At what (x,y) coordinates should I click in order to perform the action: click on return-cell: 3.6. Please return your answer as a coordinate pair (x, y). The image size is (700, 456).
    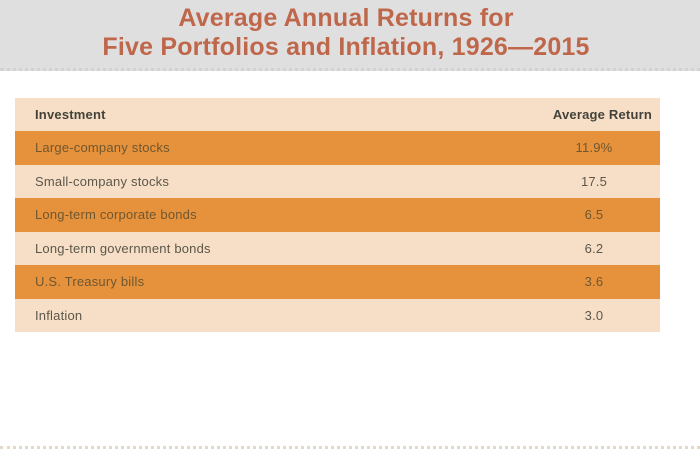
    Looking at the image, I should click on (594, 282).